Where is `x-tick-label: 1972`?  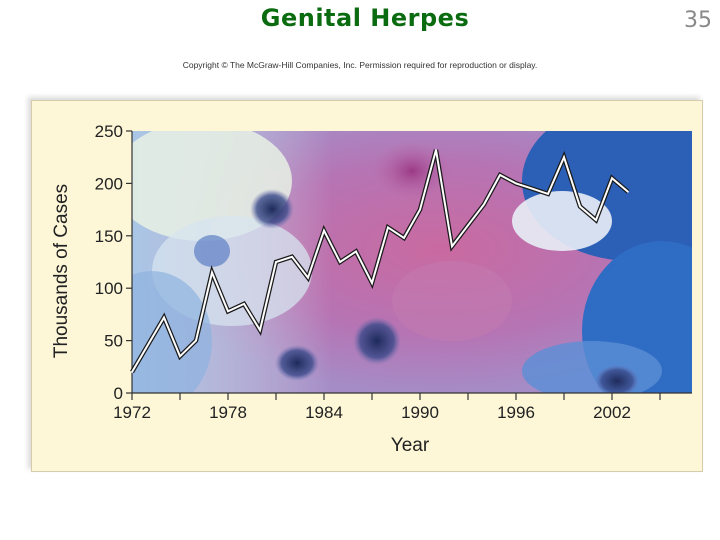 x-tick-label: 1972 is located at coordinates (132, 412).